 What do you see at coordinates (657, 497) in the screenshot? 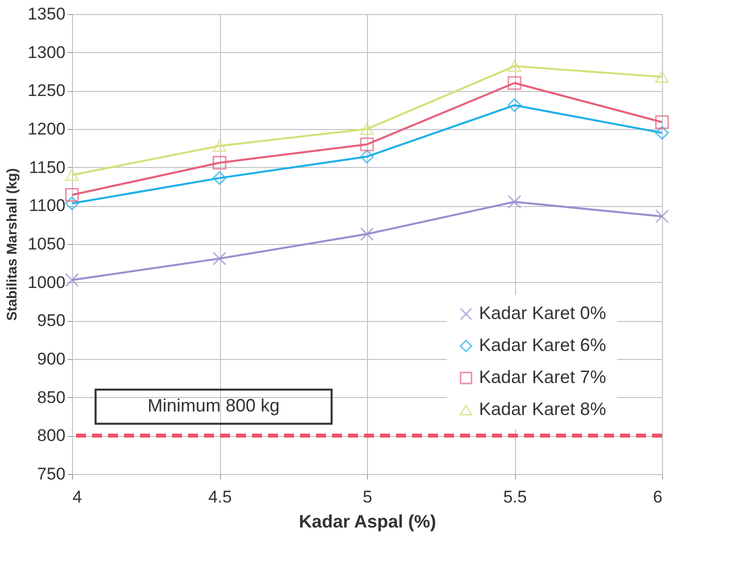
I see `x-tick-label: 6` at bounding box center [657, 497].